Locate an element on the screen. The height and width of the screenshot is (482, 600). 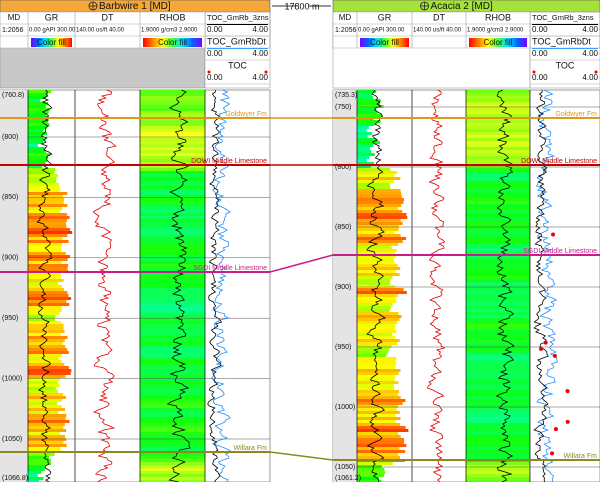
scale-label: 1:2056 is located at coordinates (346, 30).